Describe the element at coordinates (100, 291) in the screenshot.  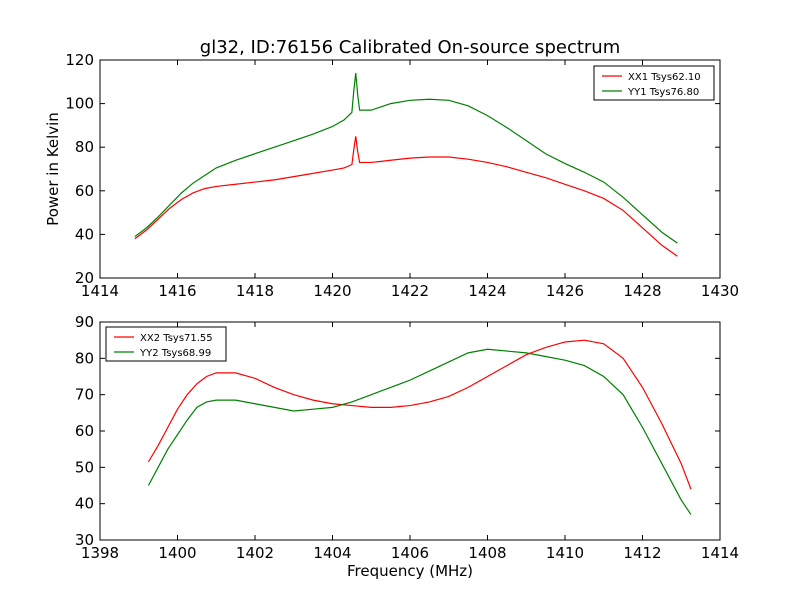
I see `top-x-tick-label: 1414` at that location.